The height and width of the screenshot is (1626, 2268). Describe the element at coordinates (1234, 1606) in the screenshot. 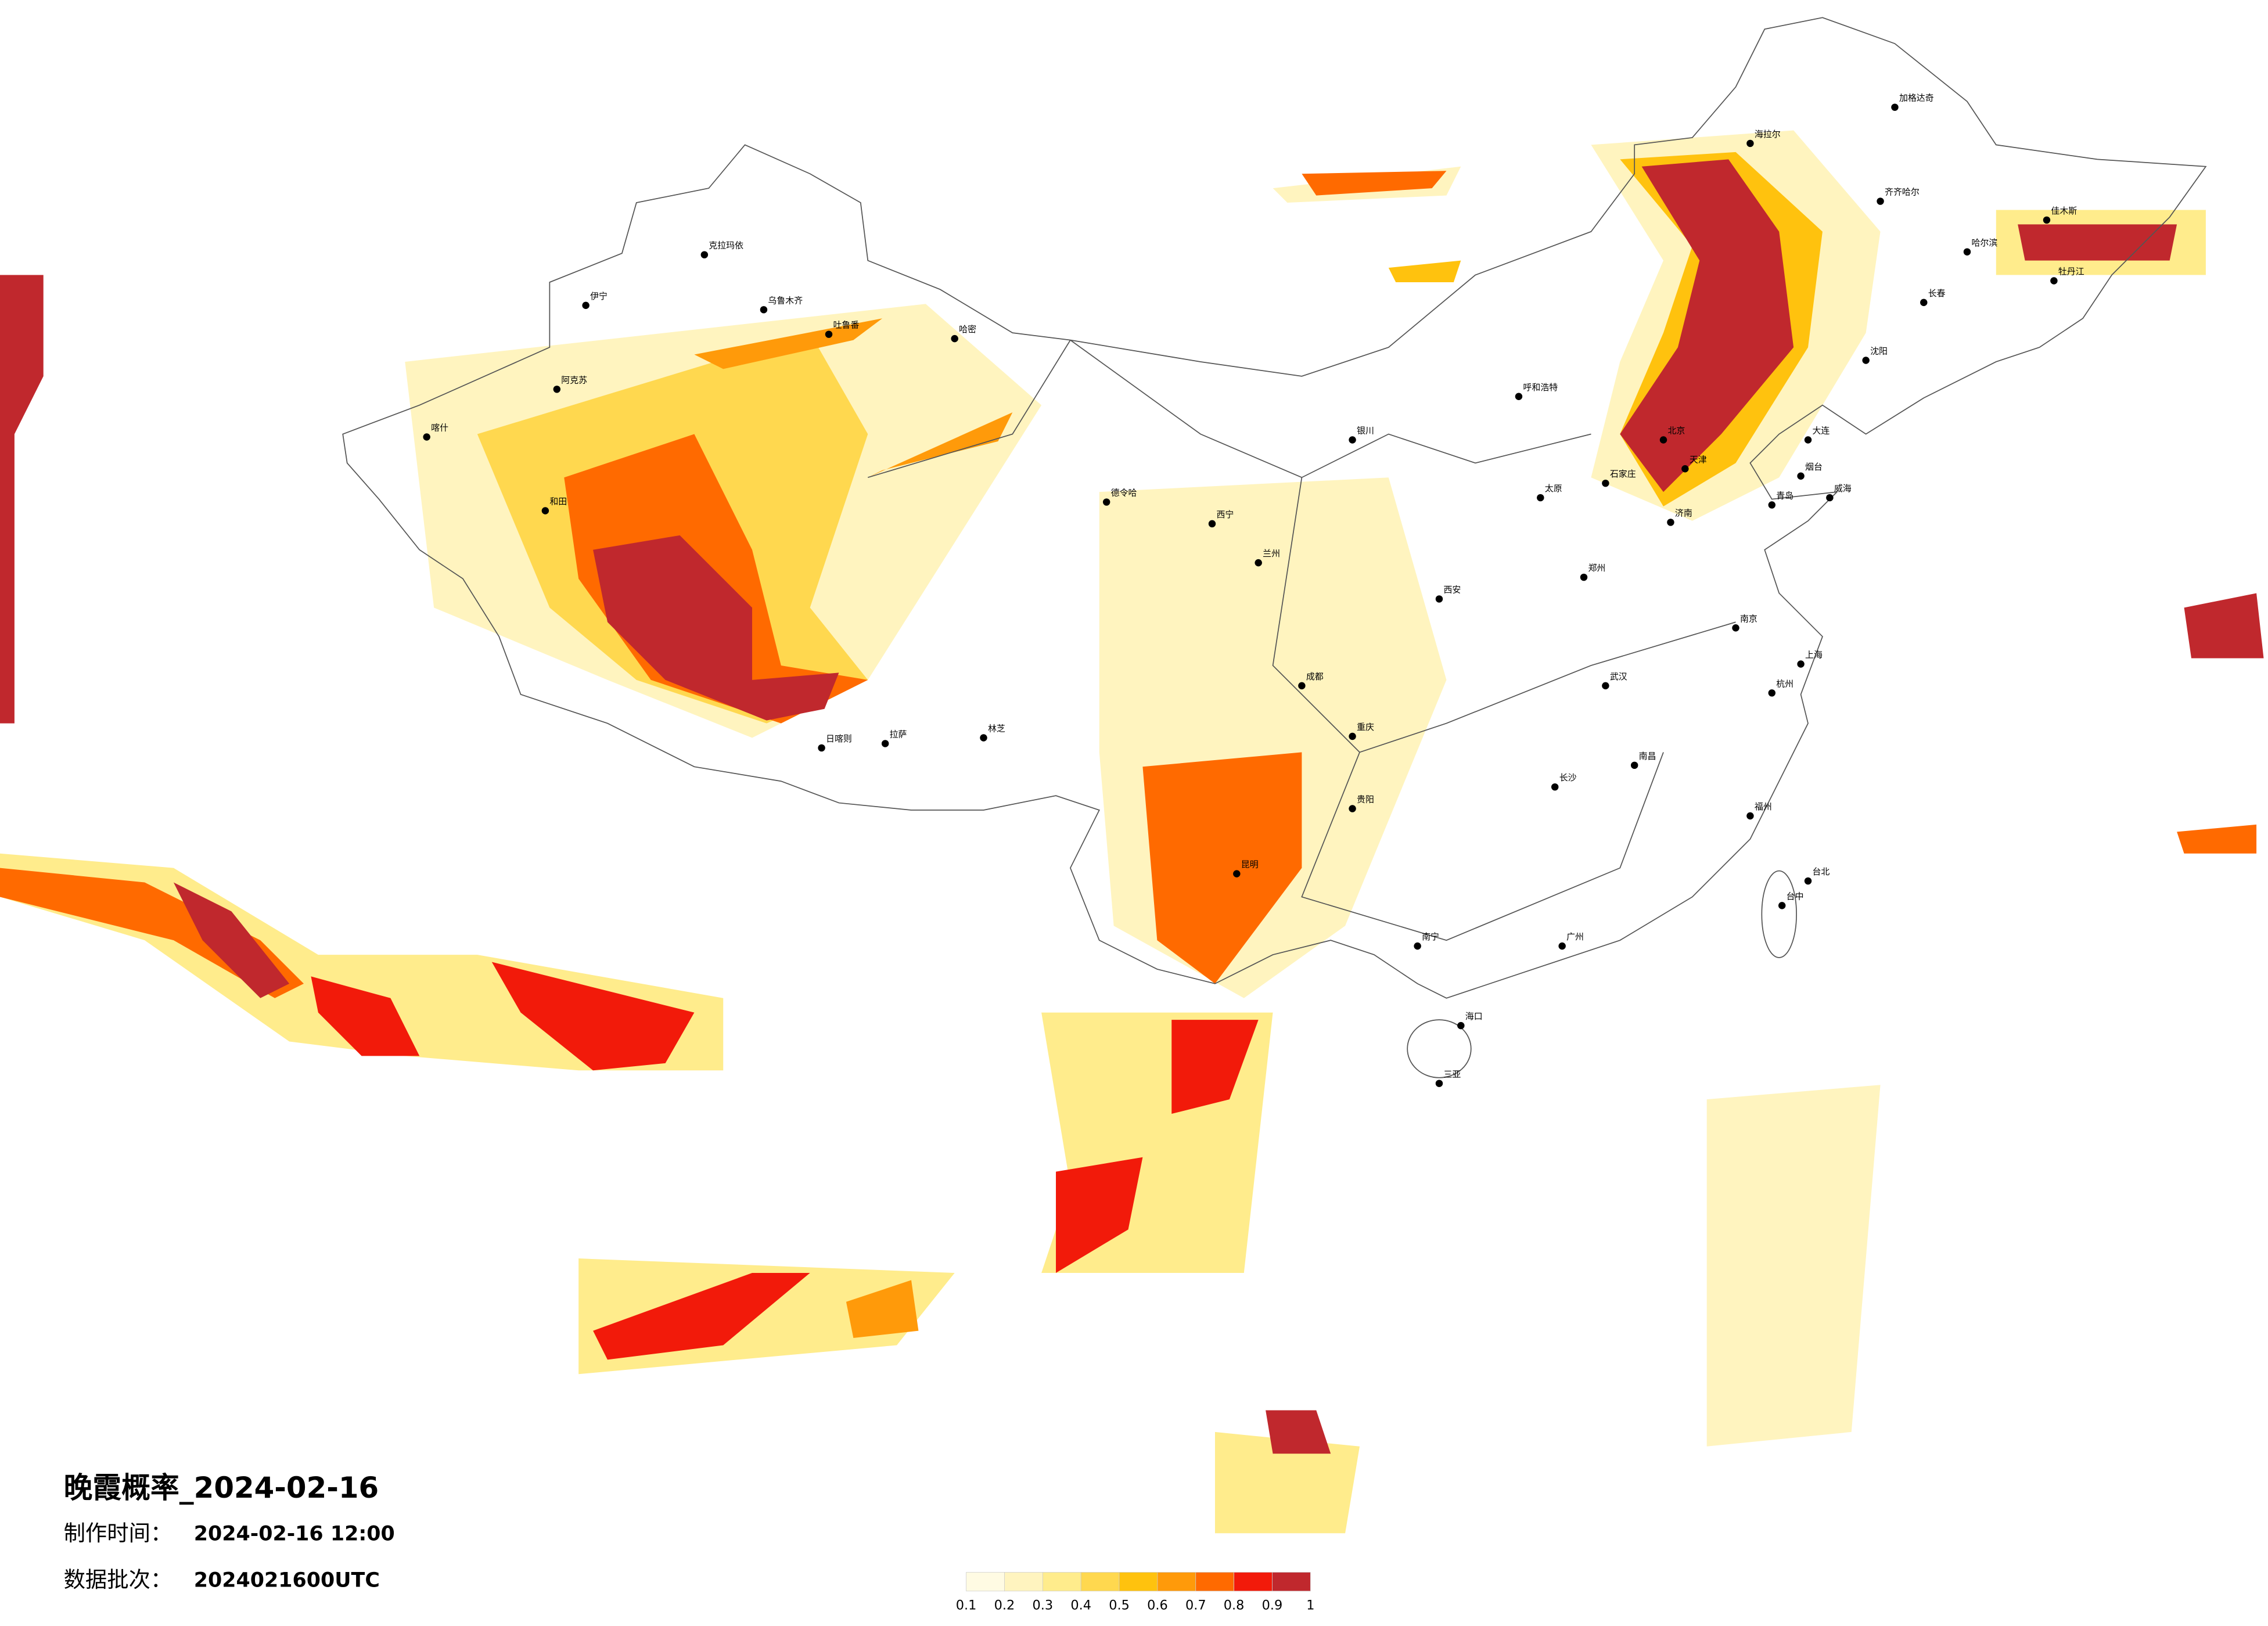

I see `colorbar-tick-label: 0.8` at that location.